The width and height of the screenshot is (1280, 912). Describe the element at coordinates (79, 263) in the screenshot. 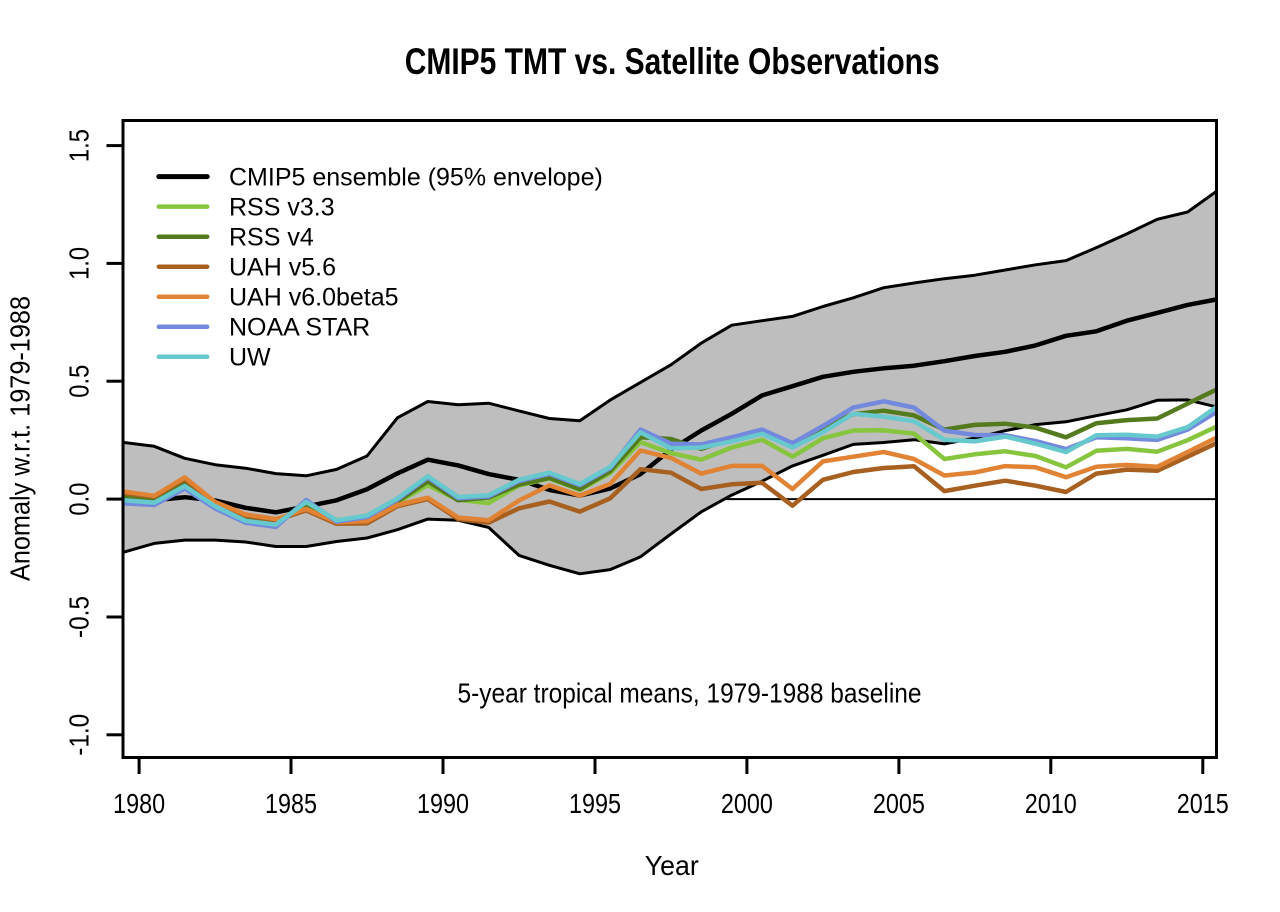

I see `svg-text: 1.0` at that location.